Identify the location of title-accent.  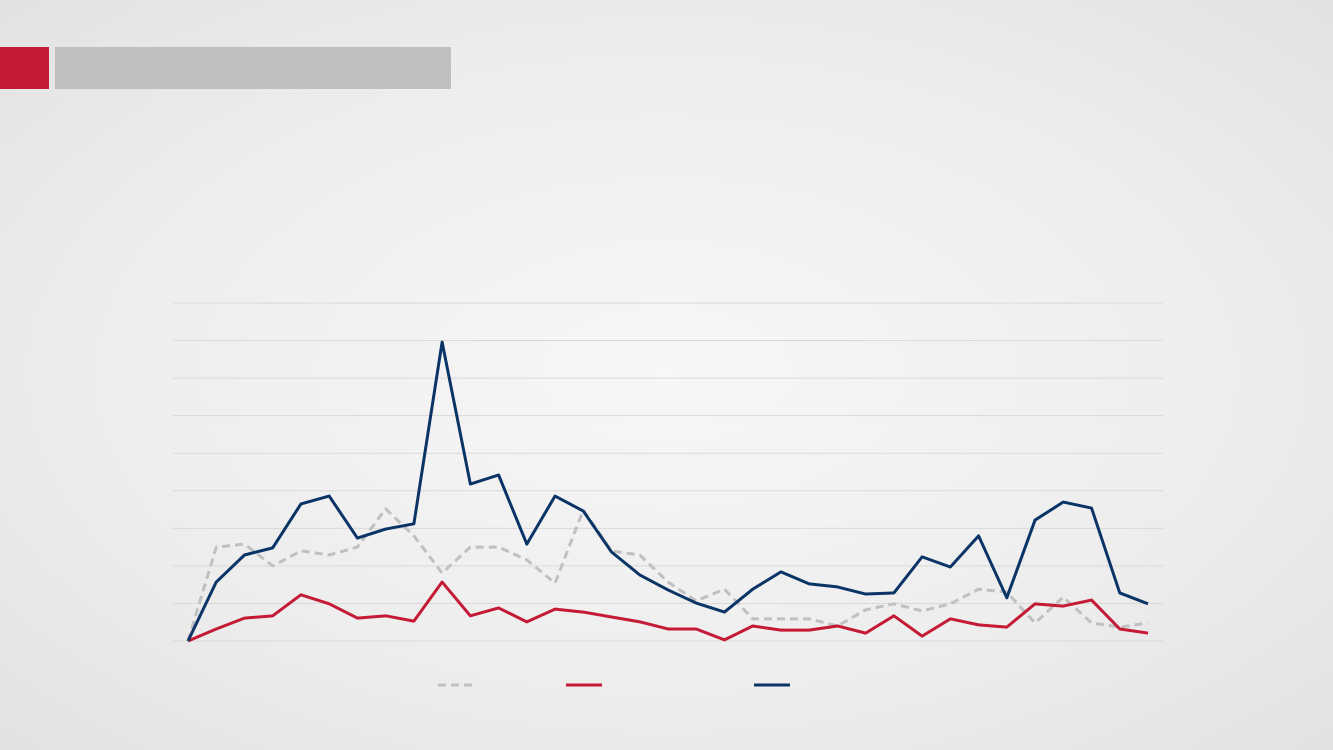
(24, 68).